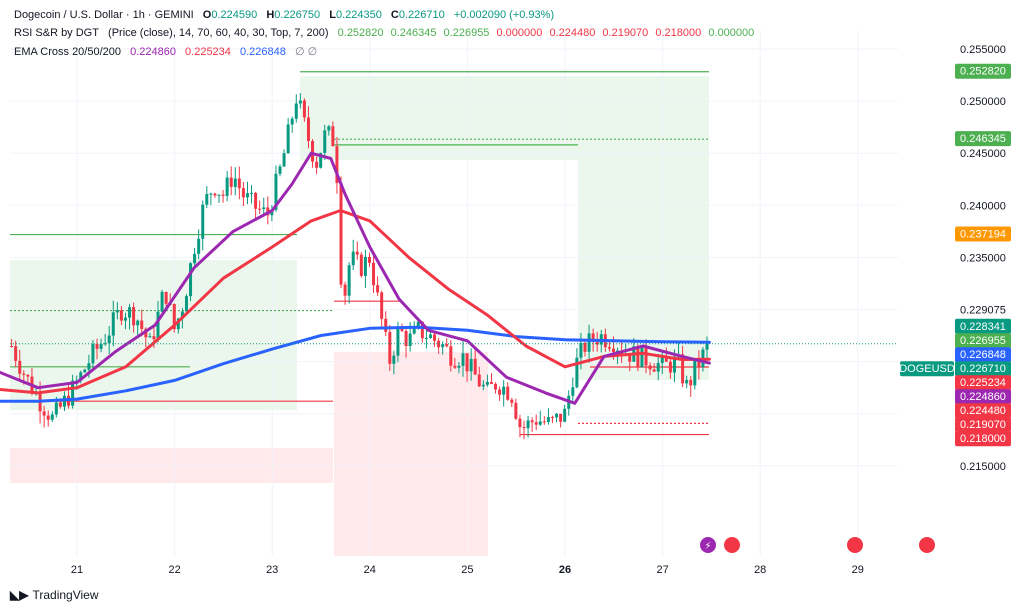 The image size is (1024, 612). I want to click on time-tick-label: 23, so click(272, 570).